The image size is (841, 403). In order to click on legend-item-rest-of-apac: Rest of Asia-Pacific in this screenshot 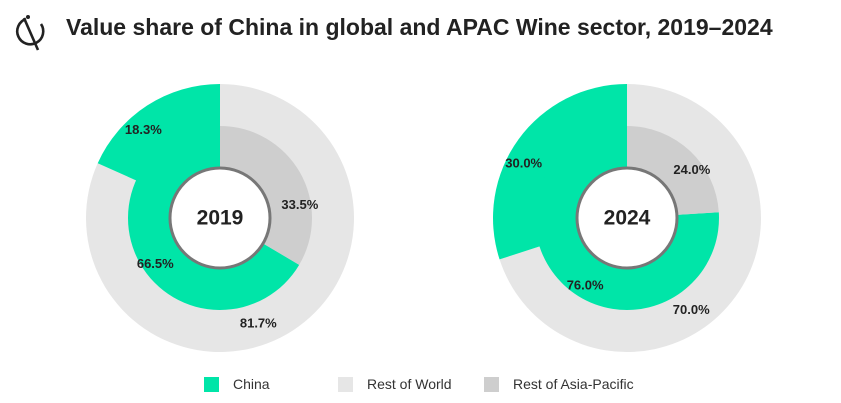, I will do `click(559, 384)`.